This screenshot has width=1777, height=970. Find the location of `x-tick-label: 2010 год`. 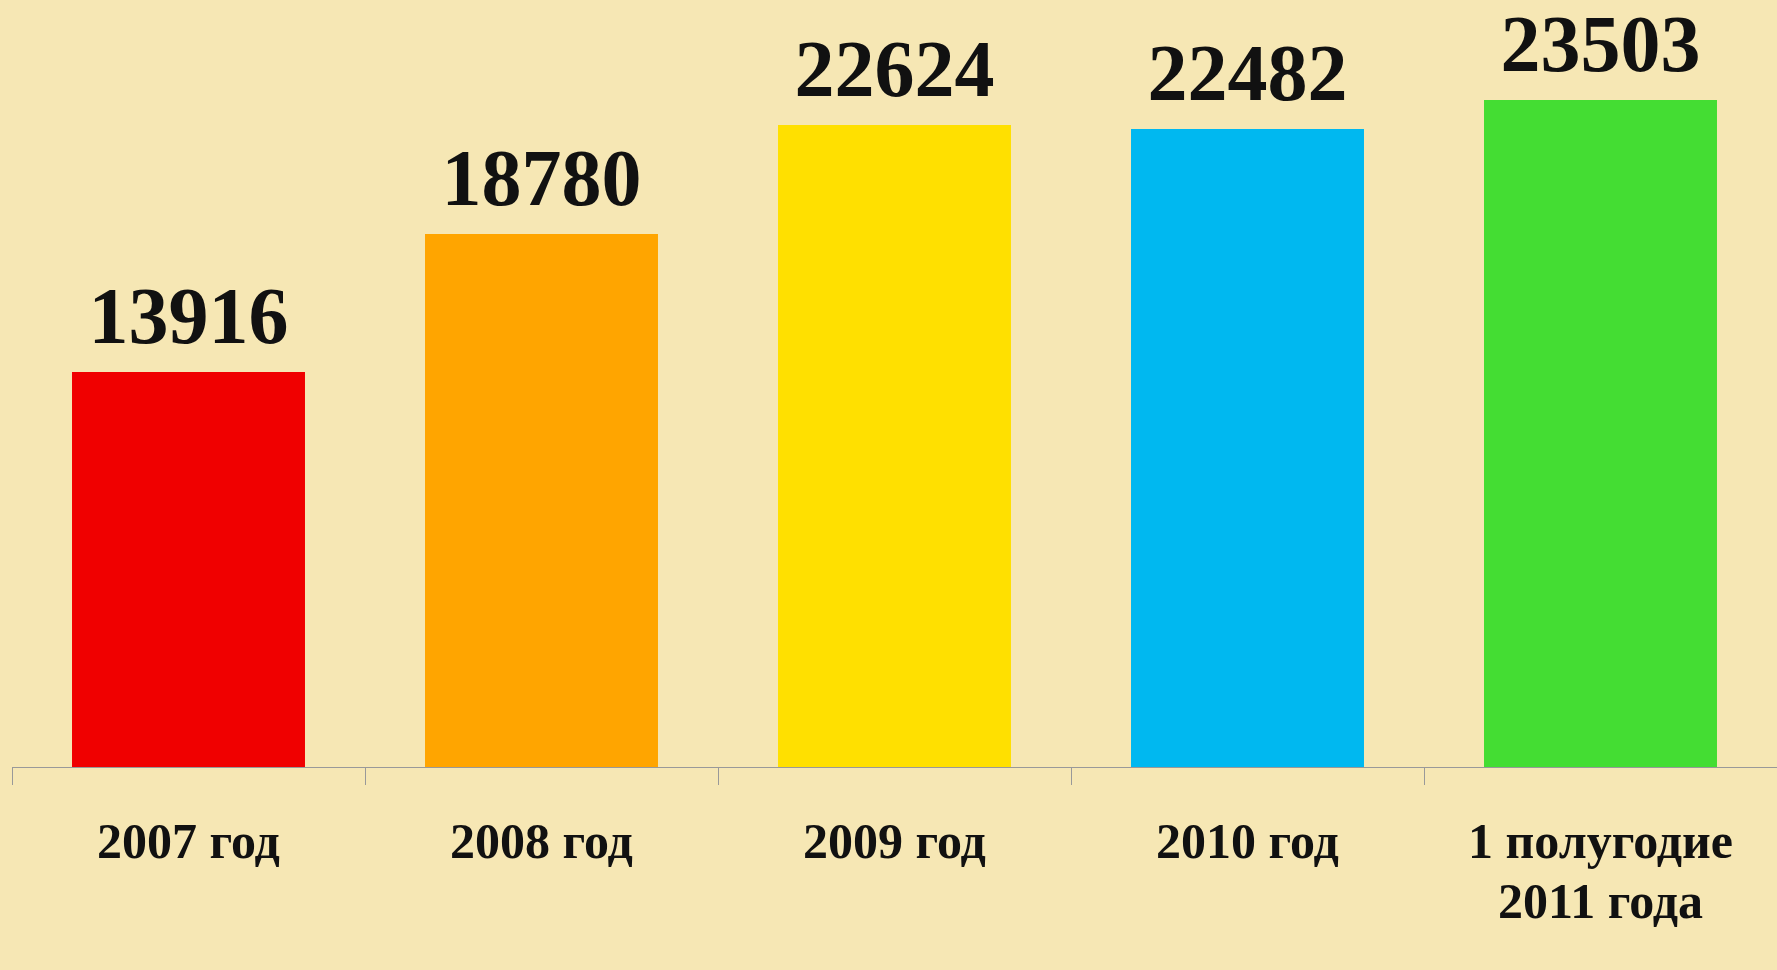

x-tick-label: 2010 год is located at coordinates (1247, 840).